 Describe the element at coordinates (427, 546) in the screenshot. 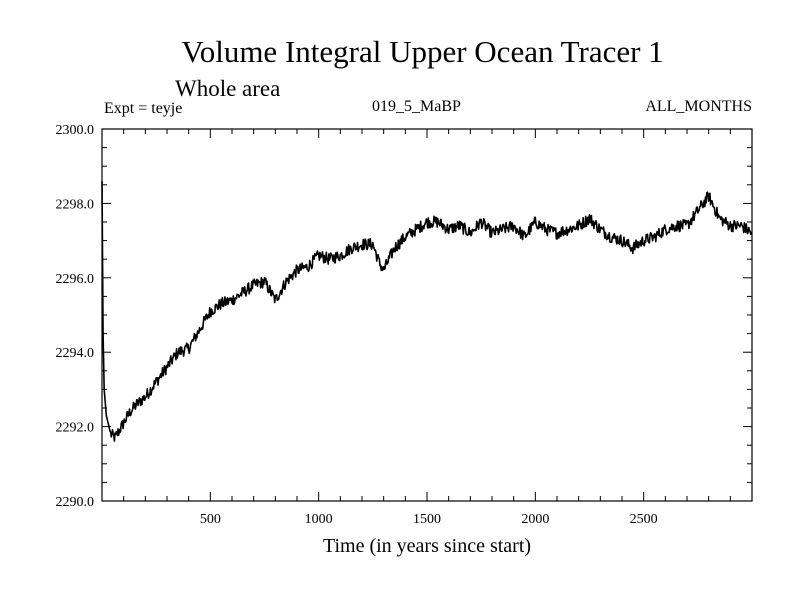

I see `x-axis-label: Time (in years since start)` at that location.